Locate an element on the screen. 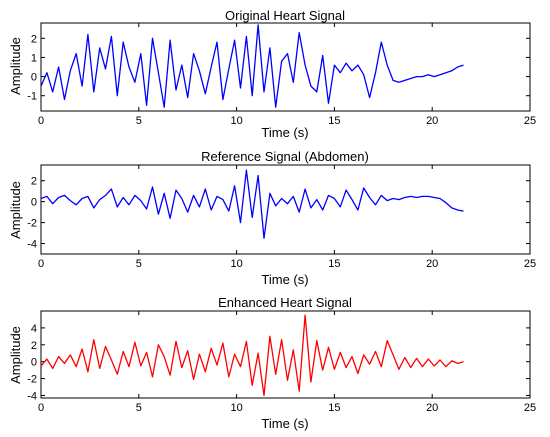  y-tick-label: 1 is located at coordinates (34, 58).